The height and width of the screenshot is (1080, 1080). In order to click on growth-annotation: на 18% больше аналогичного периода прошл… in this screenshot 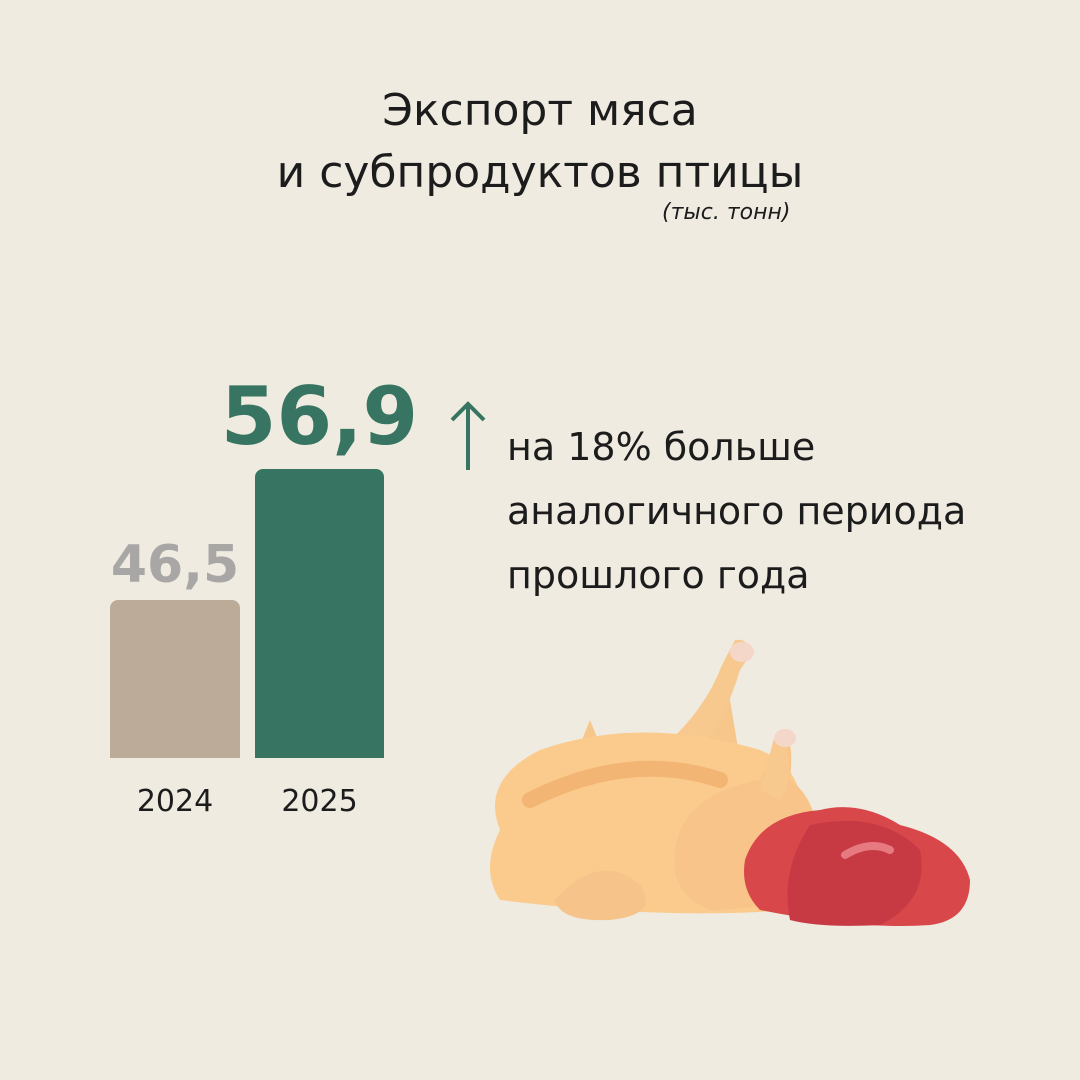, I will do `click(737, 511)`.